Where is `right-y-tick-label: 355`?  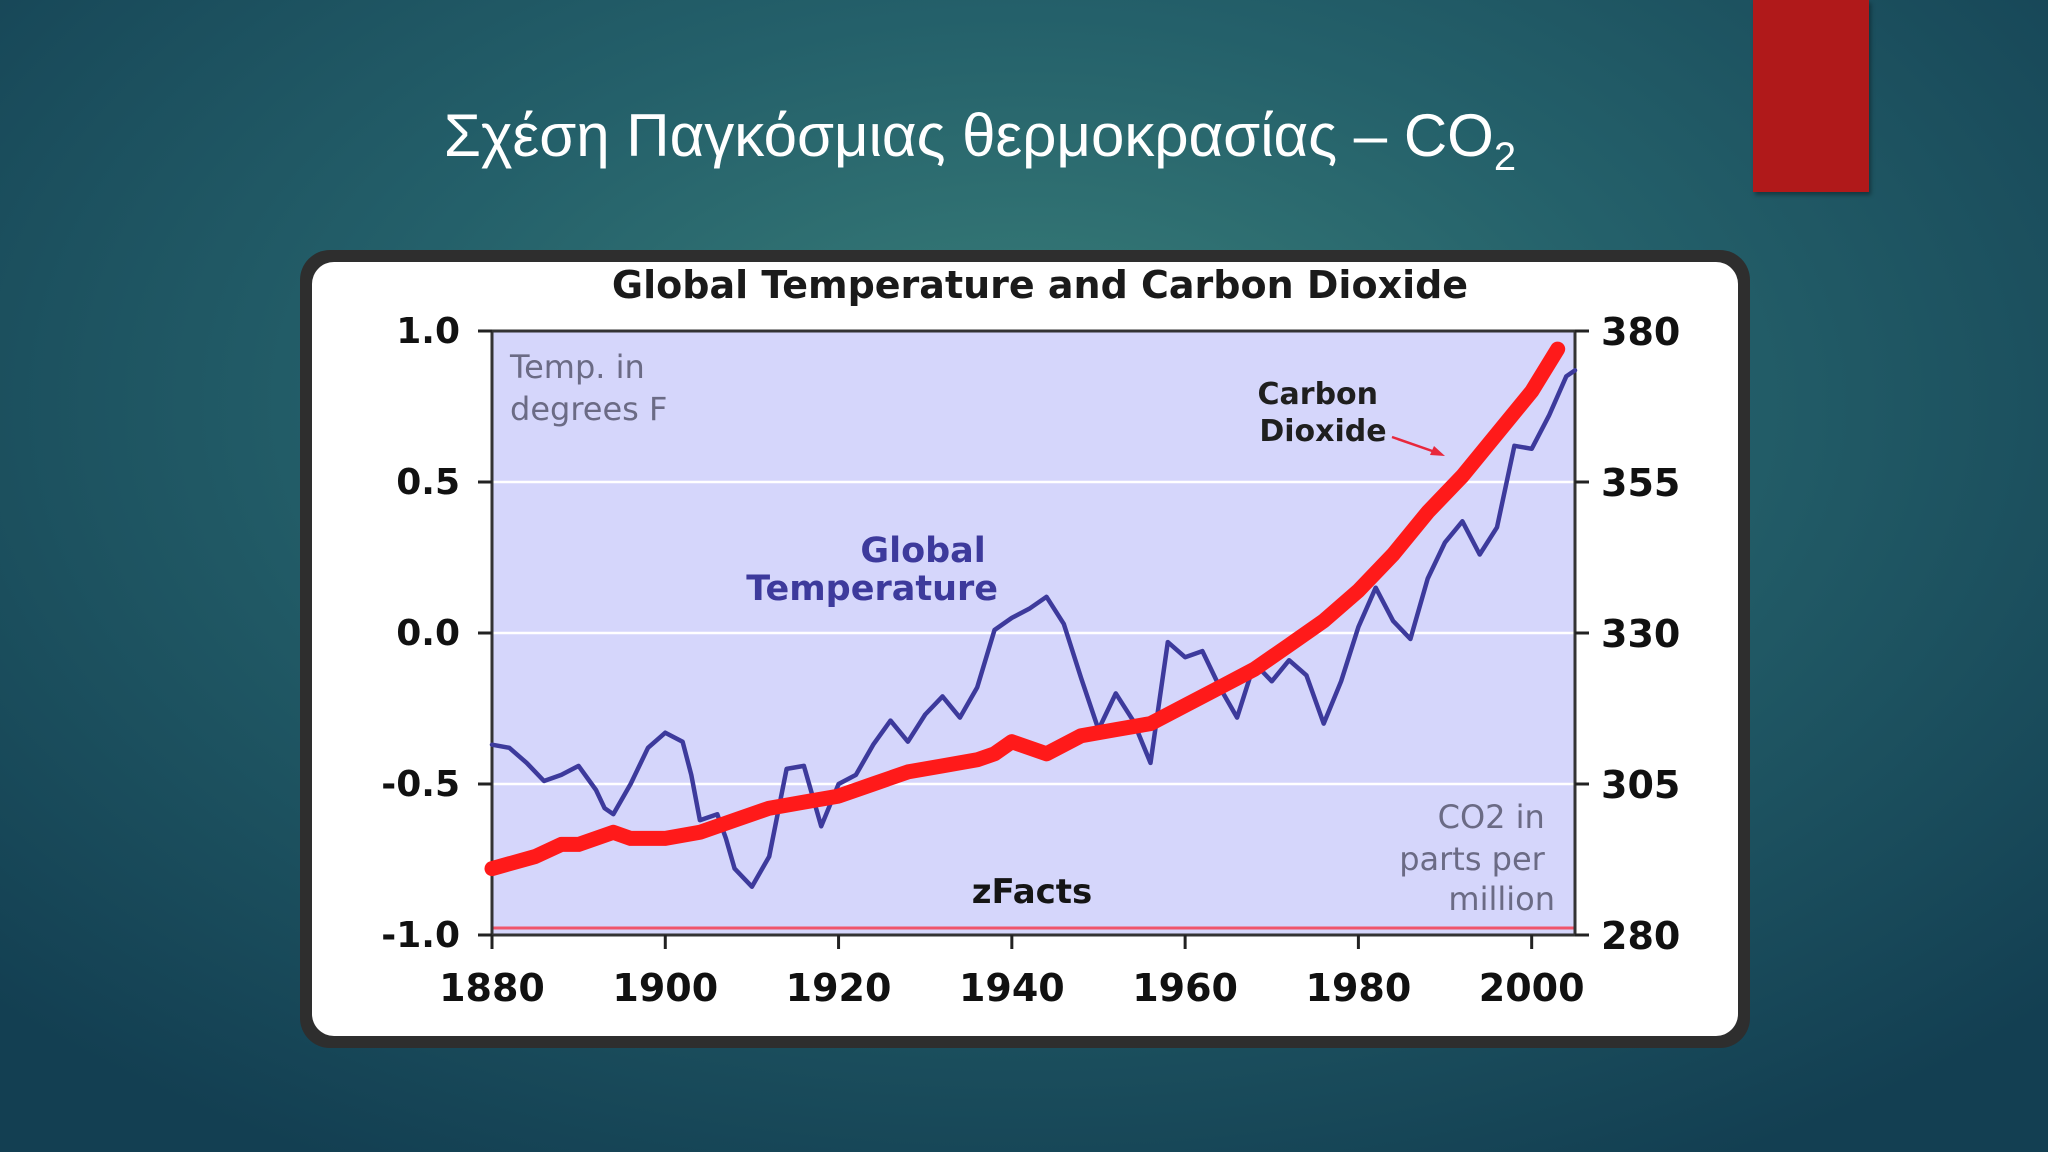 right-y-tick-label: 355 is located at coordinates (1640, 483).